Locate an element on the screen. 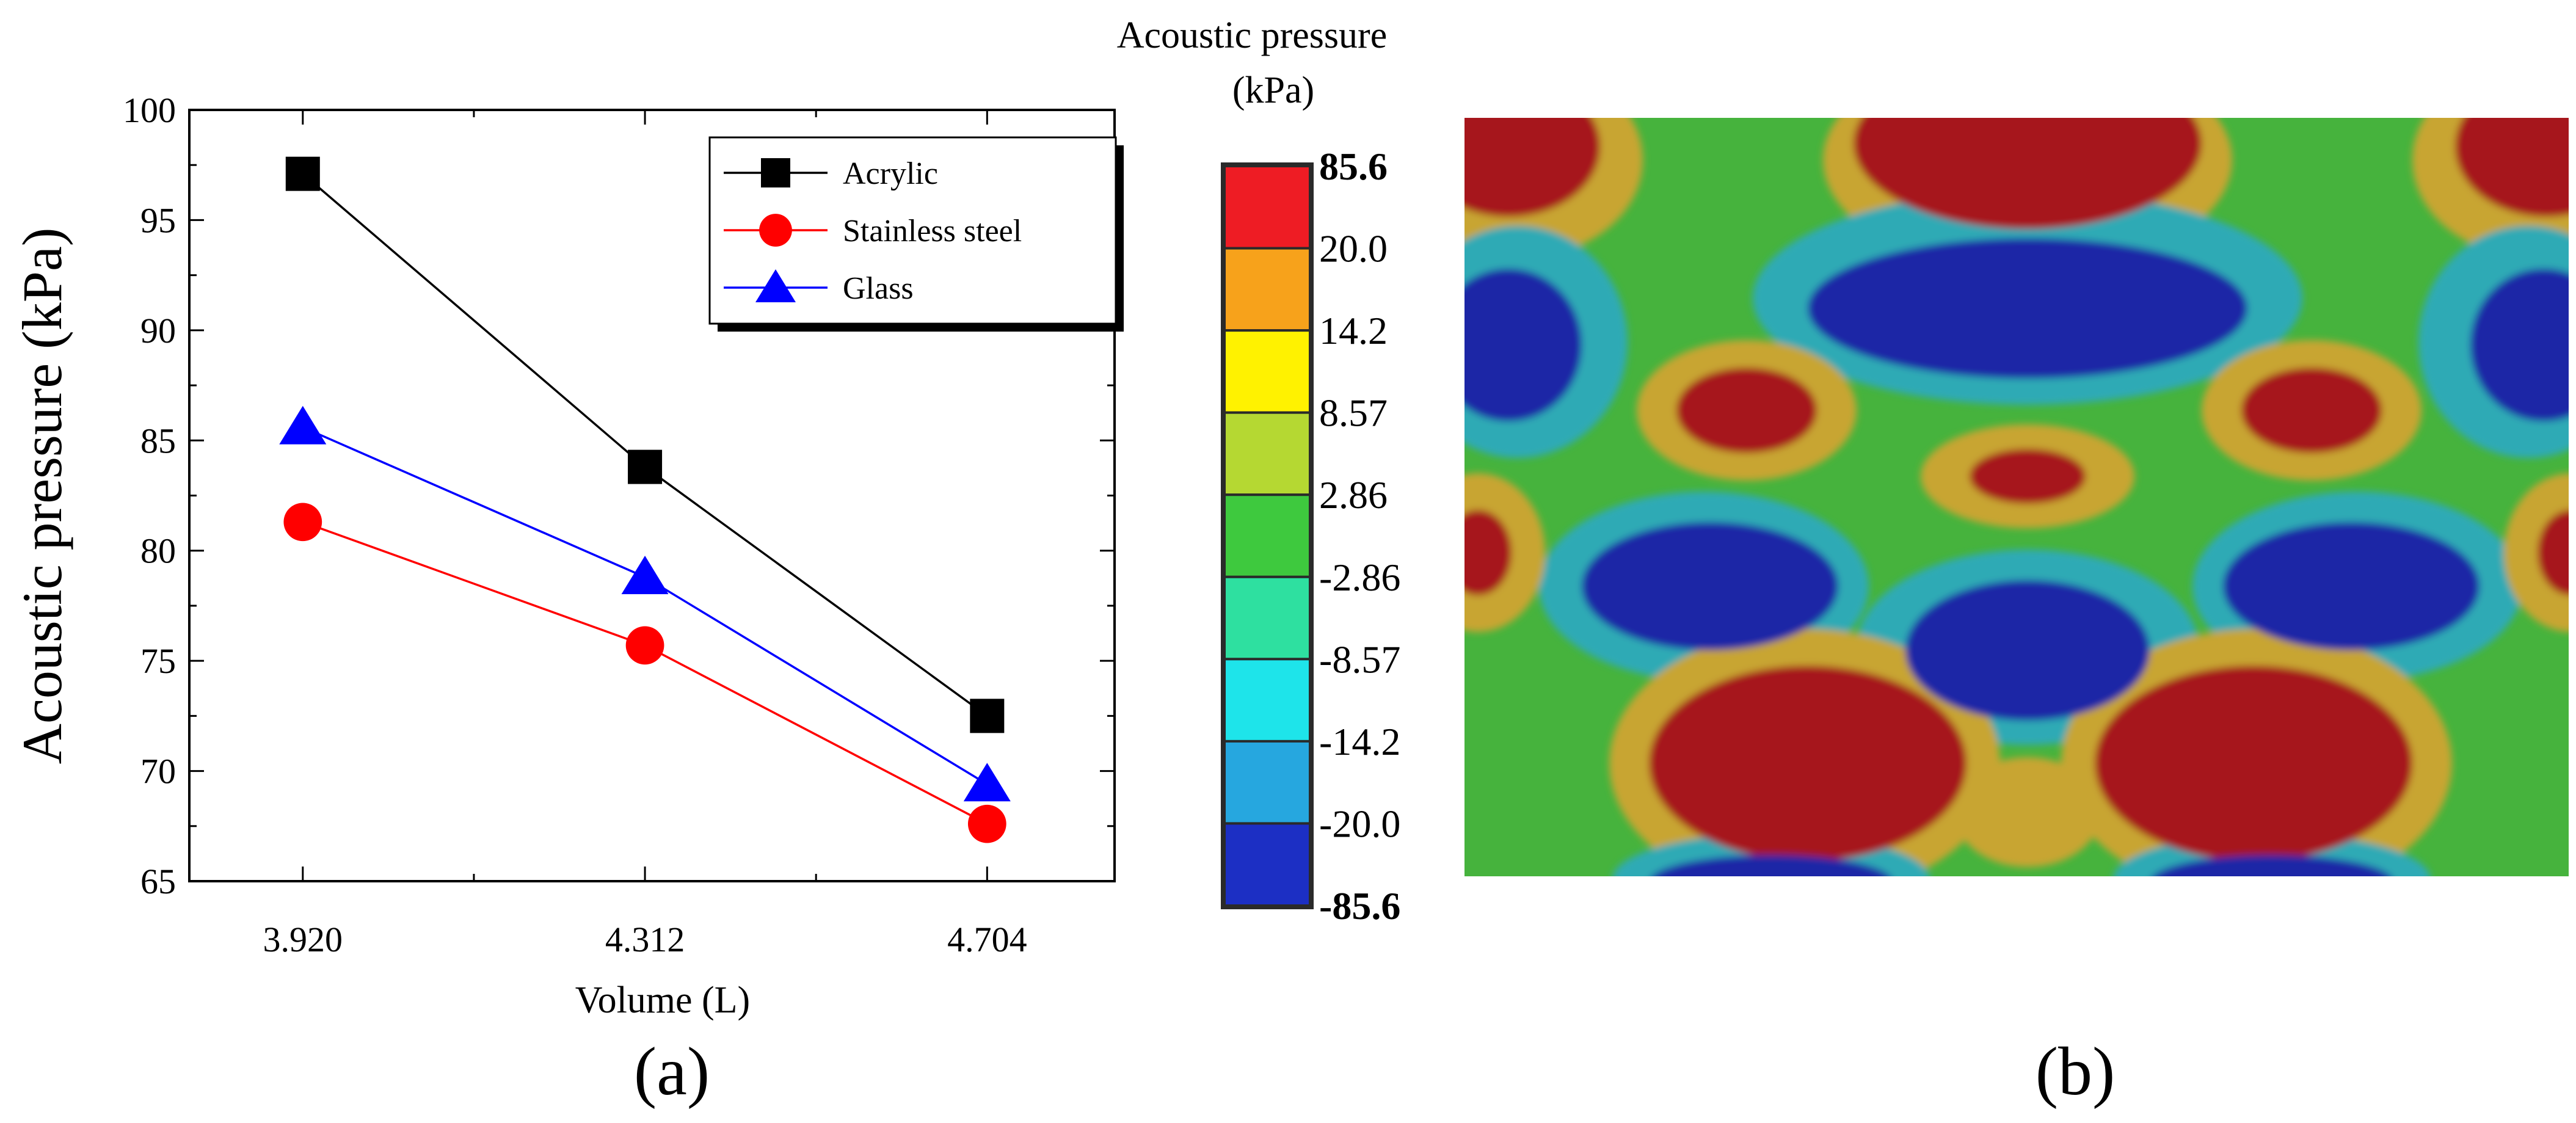 The image size is (2576, 1123). y-tick-label: 100 is located at coordinates (149, 110).